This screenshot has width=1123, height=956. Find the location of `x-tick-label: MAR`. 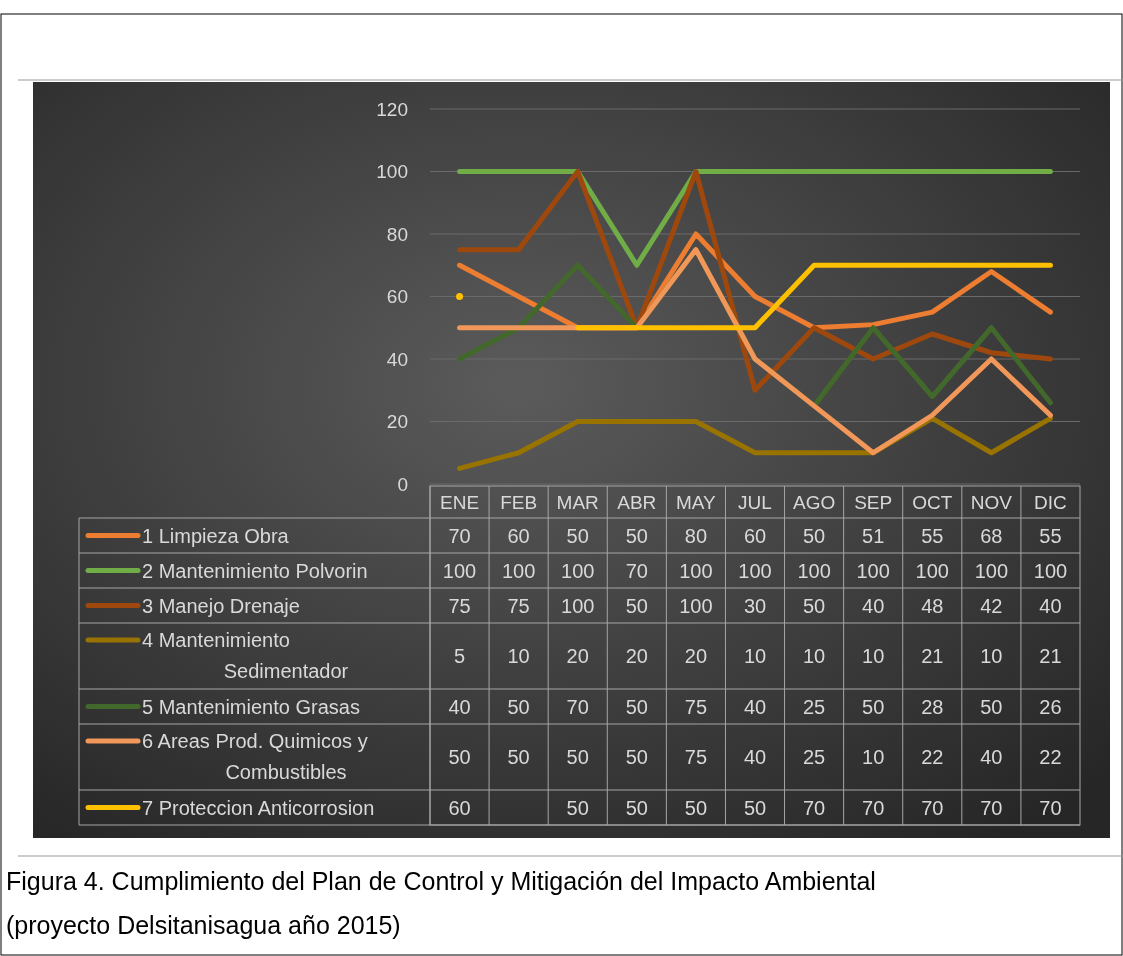

x-tick-label: MAR is located at coordinates (577, 502).